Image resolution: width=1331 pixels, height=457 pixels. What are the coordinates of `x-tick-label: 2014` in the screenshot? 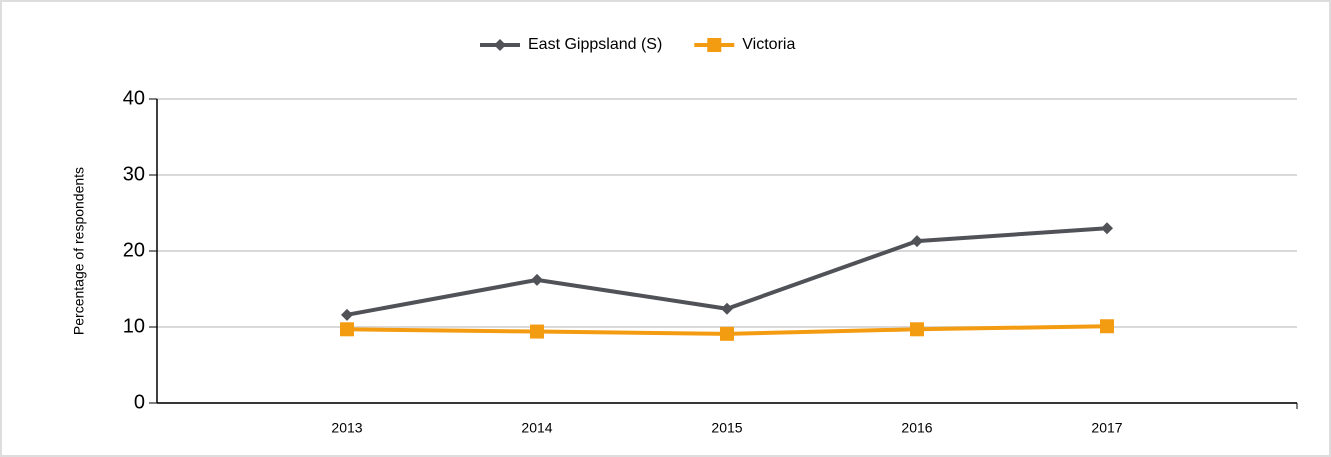 It's located at (536, 428).